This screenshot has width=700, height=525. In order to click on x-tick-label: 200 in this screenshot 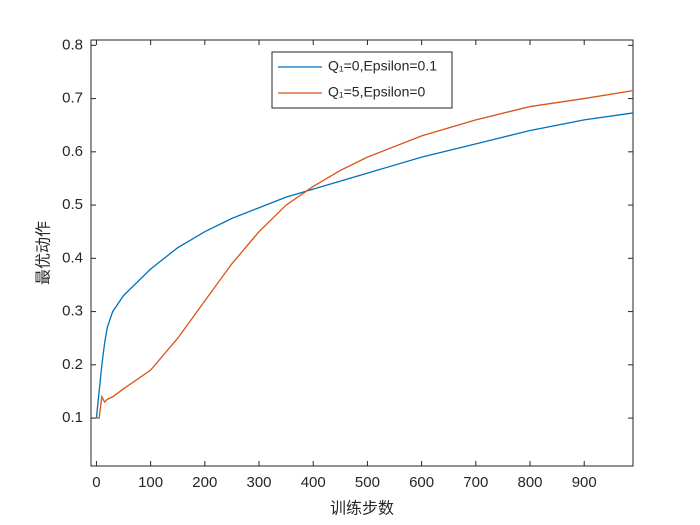, I will do `click(204, 482)`.